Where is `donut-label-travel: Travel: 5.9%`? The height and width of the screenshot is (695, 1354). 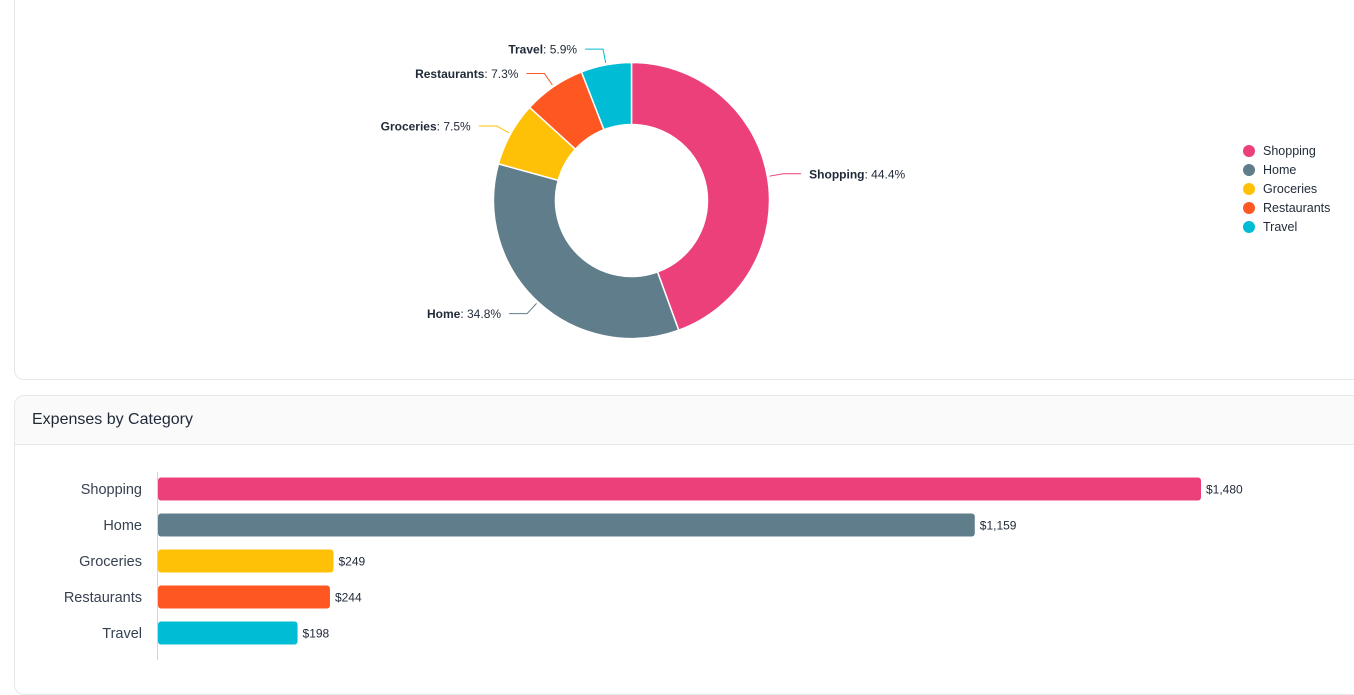
donut-label-travel: Travel: 5.9% is located at coordinates (542, 50).